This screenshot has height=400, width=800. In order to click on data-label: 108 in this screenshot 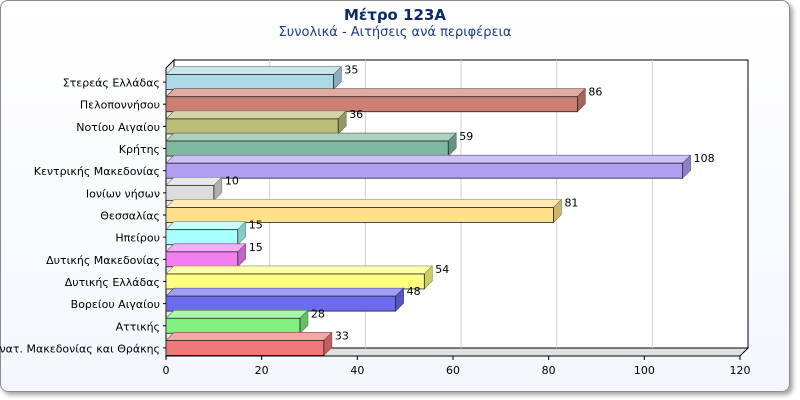, I will do `click(704, 158)`.